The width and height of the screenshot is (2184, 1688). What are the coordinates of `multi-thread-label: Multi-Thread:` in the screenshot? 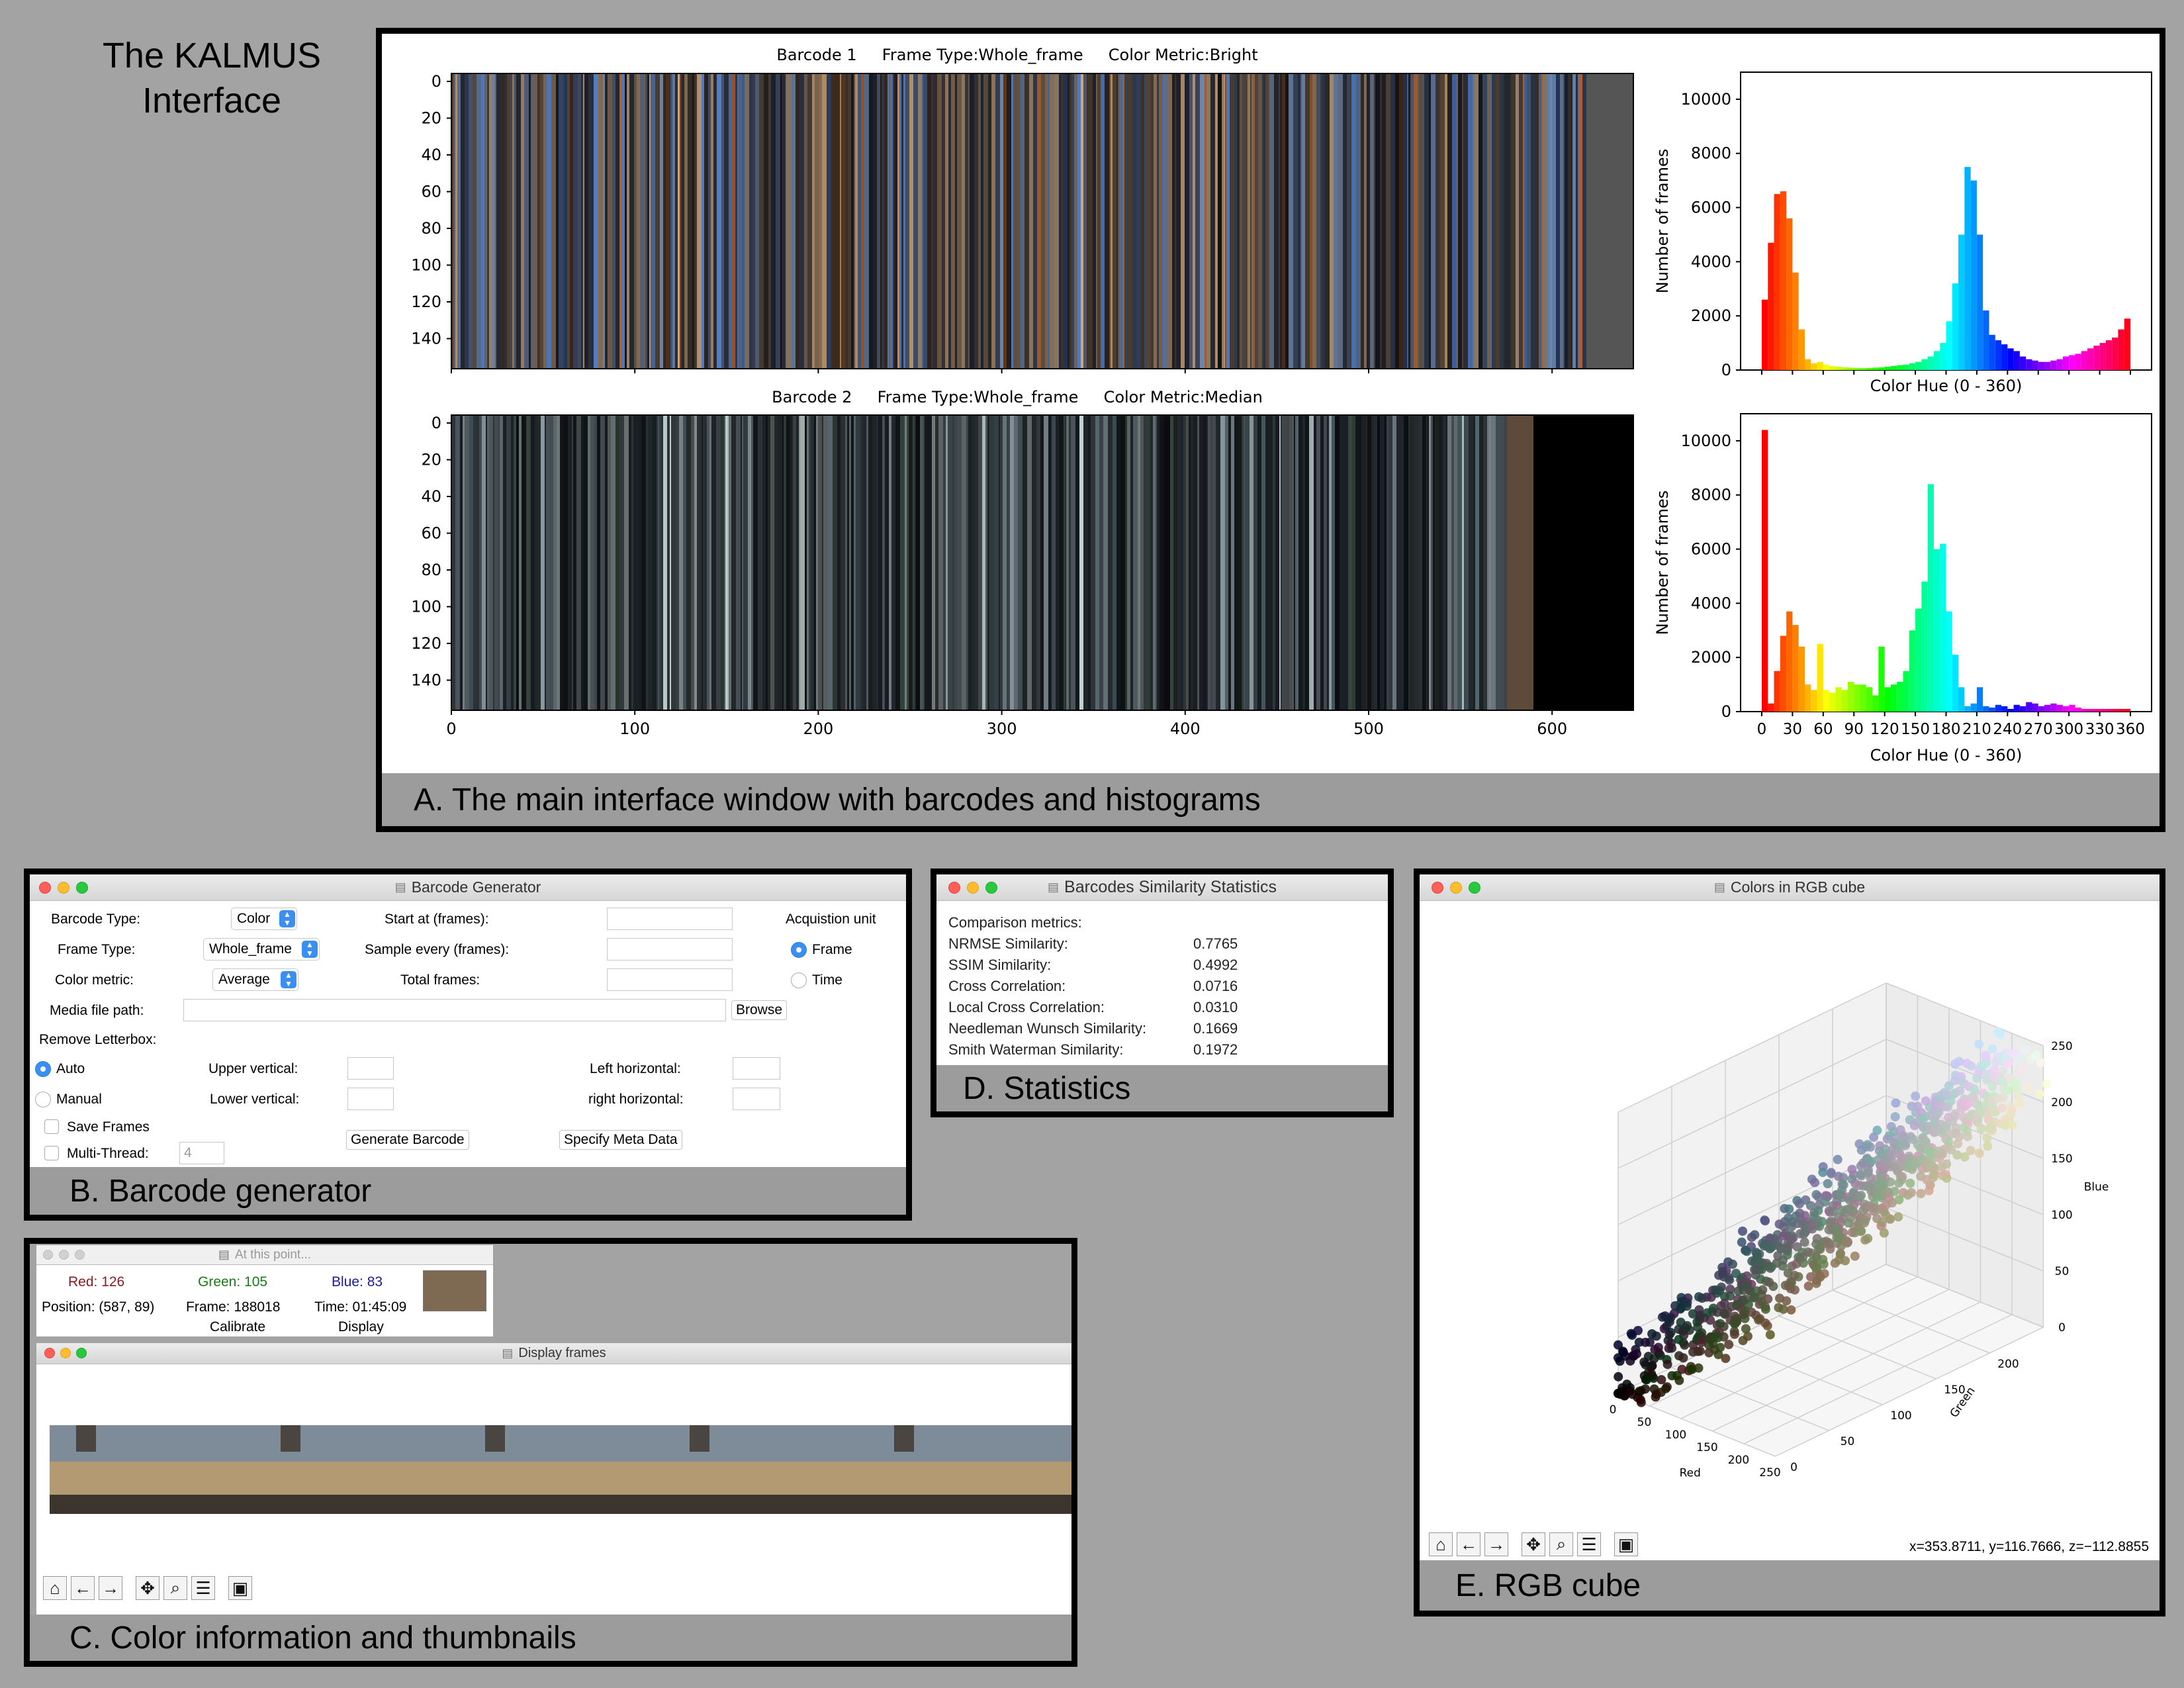 It's located at (108, 1153).